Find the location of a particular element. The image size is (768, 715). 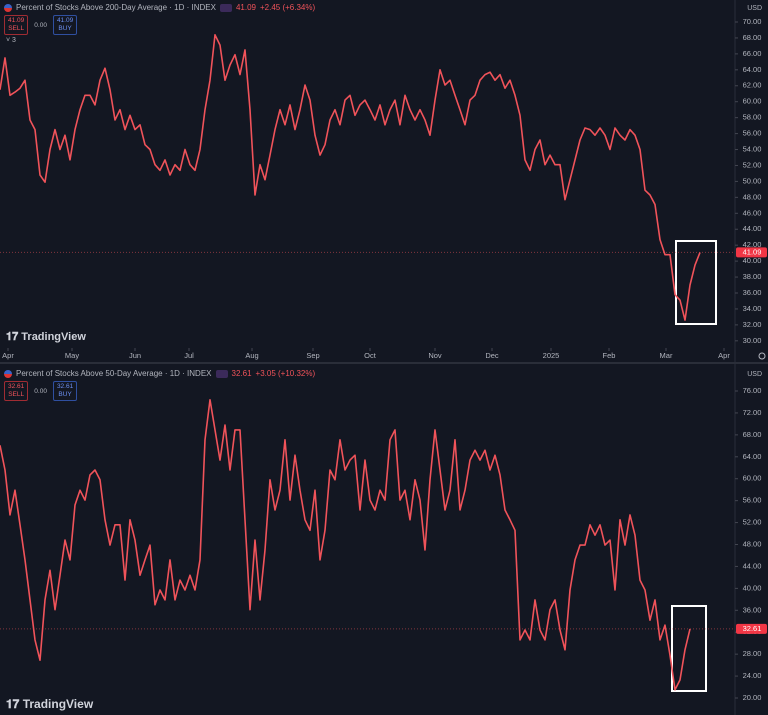

x-tick-label: May is located at coordinates (72, 355).